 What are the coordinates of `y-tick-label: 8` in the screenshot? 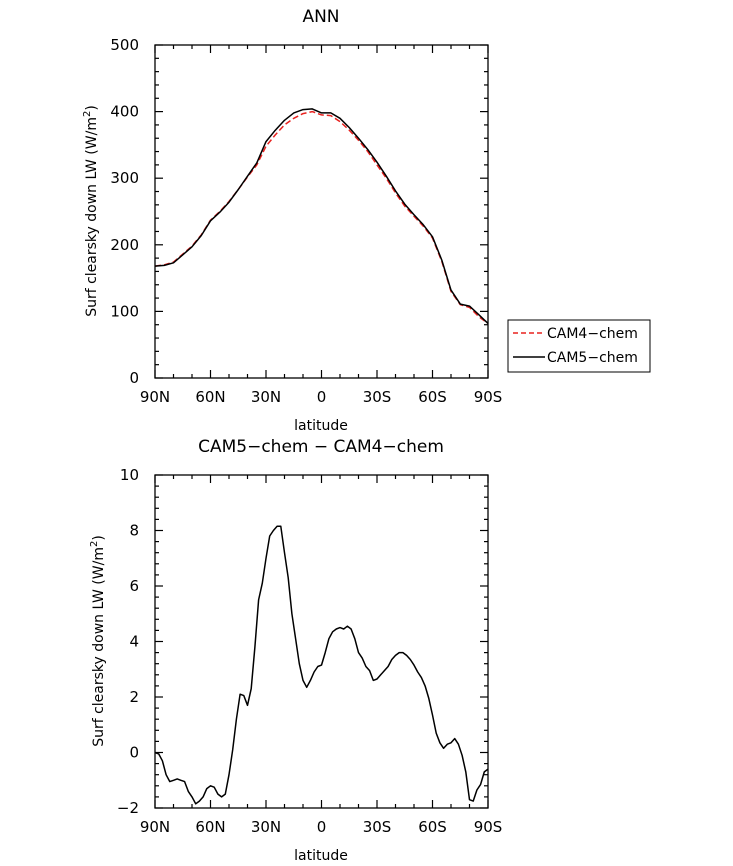 It's located at (134, 531).